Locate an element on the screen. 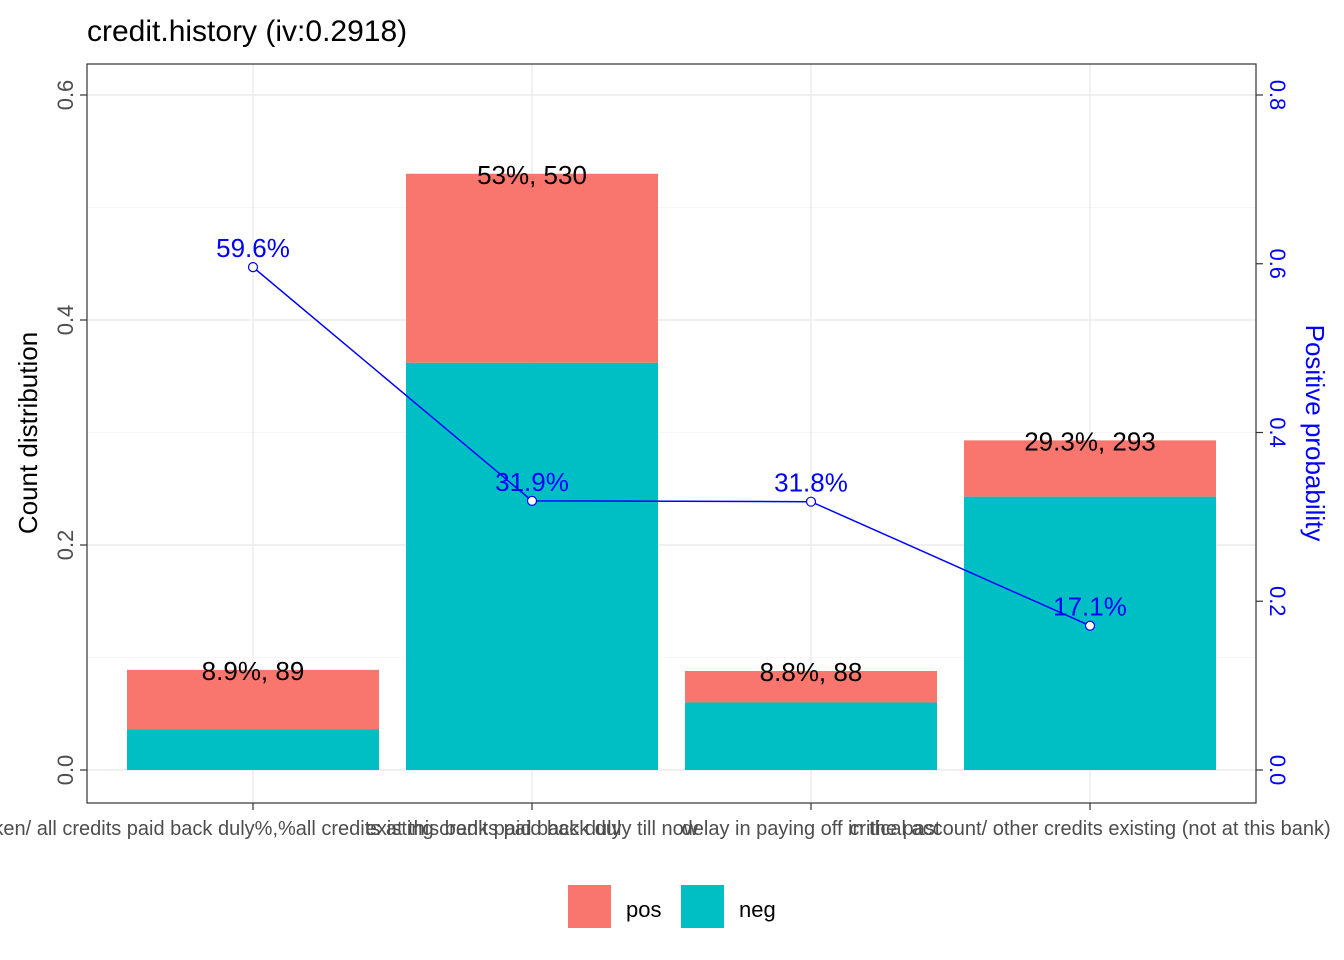  x-tick-label: delay in paying off in the past is located at coordinates (811, 829).